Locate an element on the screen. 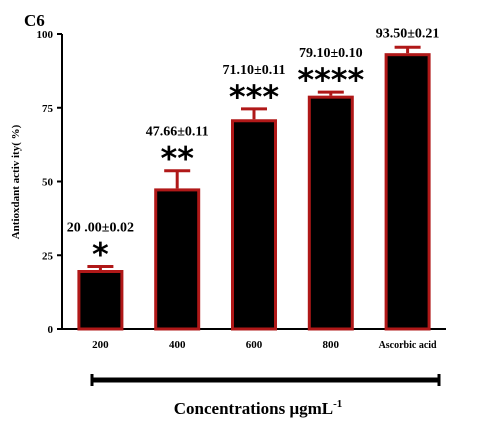  significance-marker: ** is located at coordinates (177, 159).